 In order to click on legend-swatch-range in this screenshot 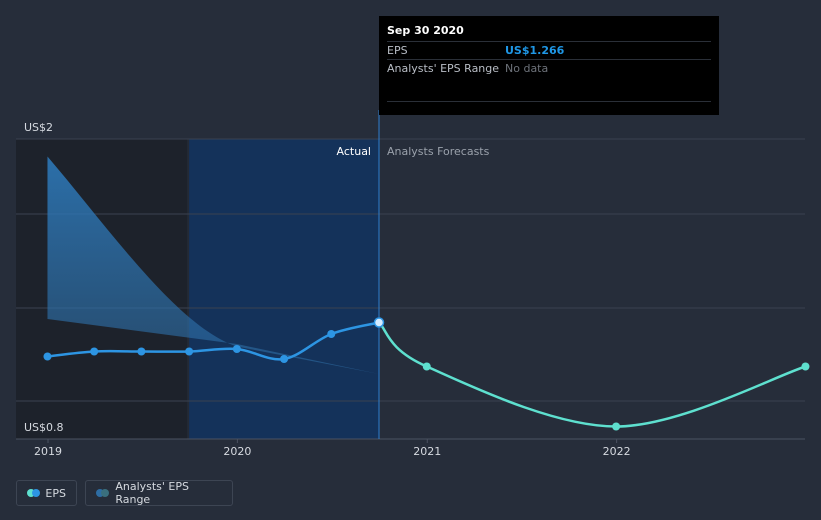, I will do `click(102, 493)`.